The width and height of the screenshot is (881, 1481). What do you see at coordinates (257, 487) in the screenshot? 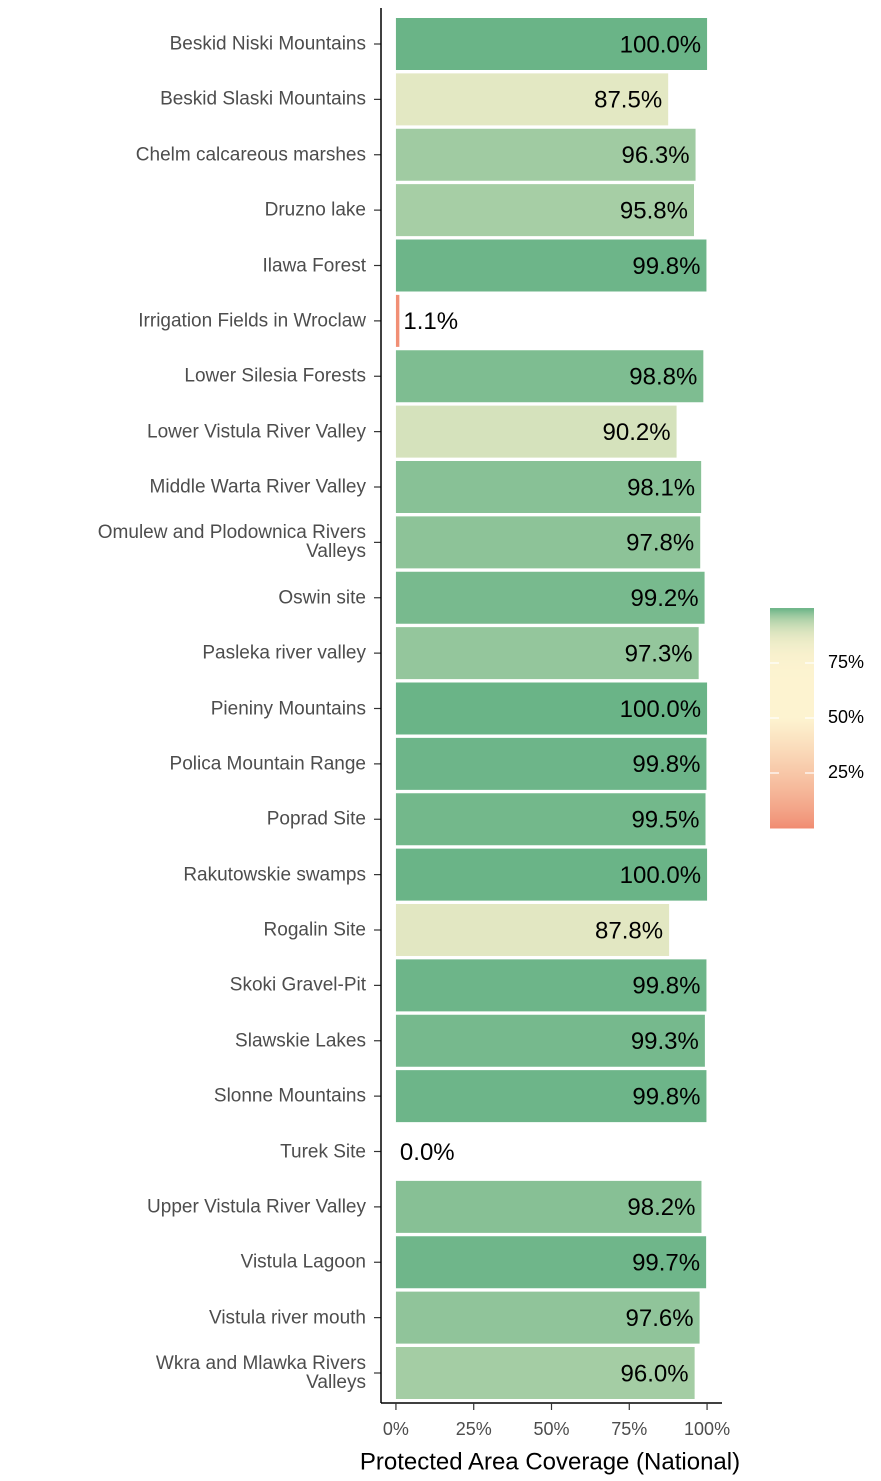
I see `y-tick-label: Middle Warta River Valley` at bounding box center [257, 487].